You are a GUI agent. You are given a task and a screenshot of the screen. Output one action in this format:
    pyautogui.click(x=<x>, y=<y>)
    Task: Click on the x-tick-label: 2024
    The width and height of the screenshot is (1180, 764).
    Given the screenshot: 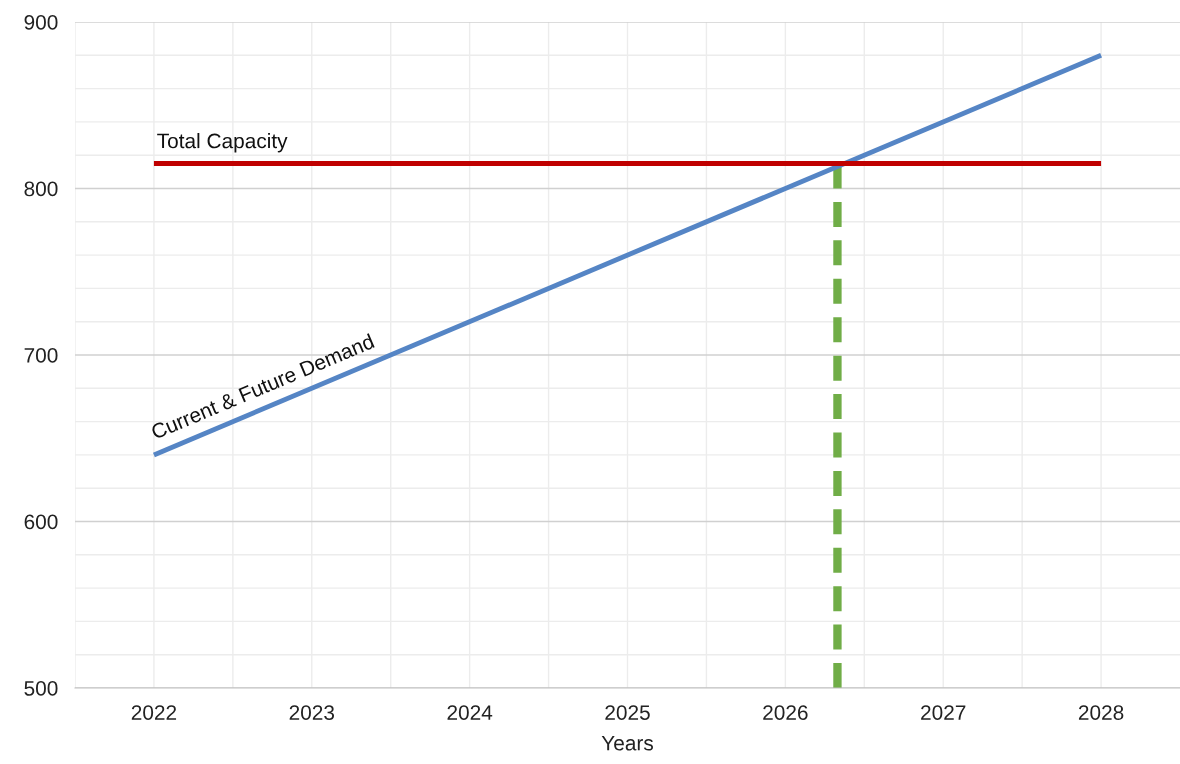 What is the action you would take?
    pyautogui.click(x=470, y=712)
    